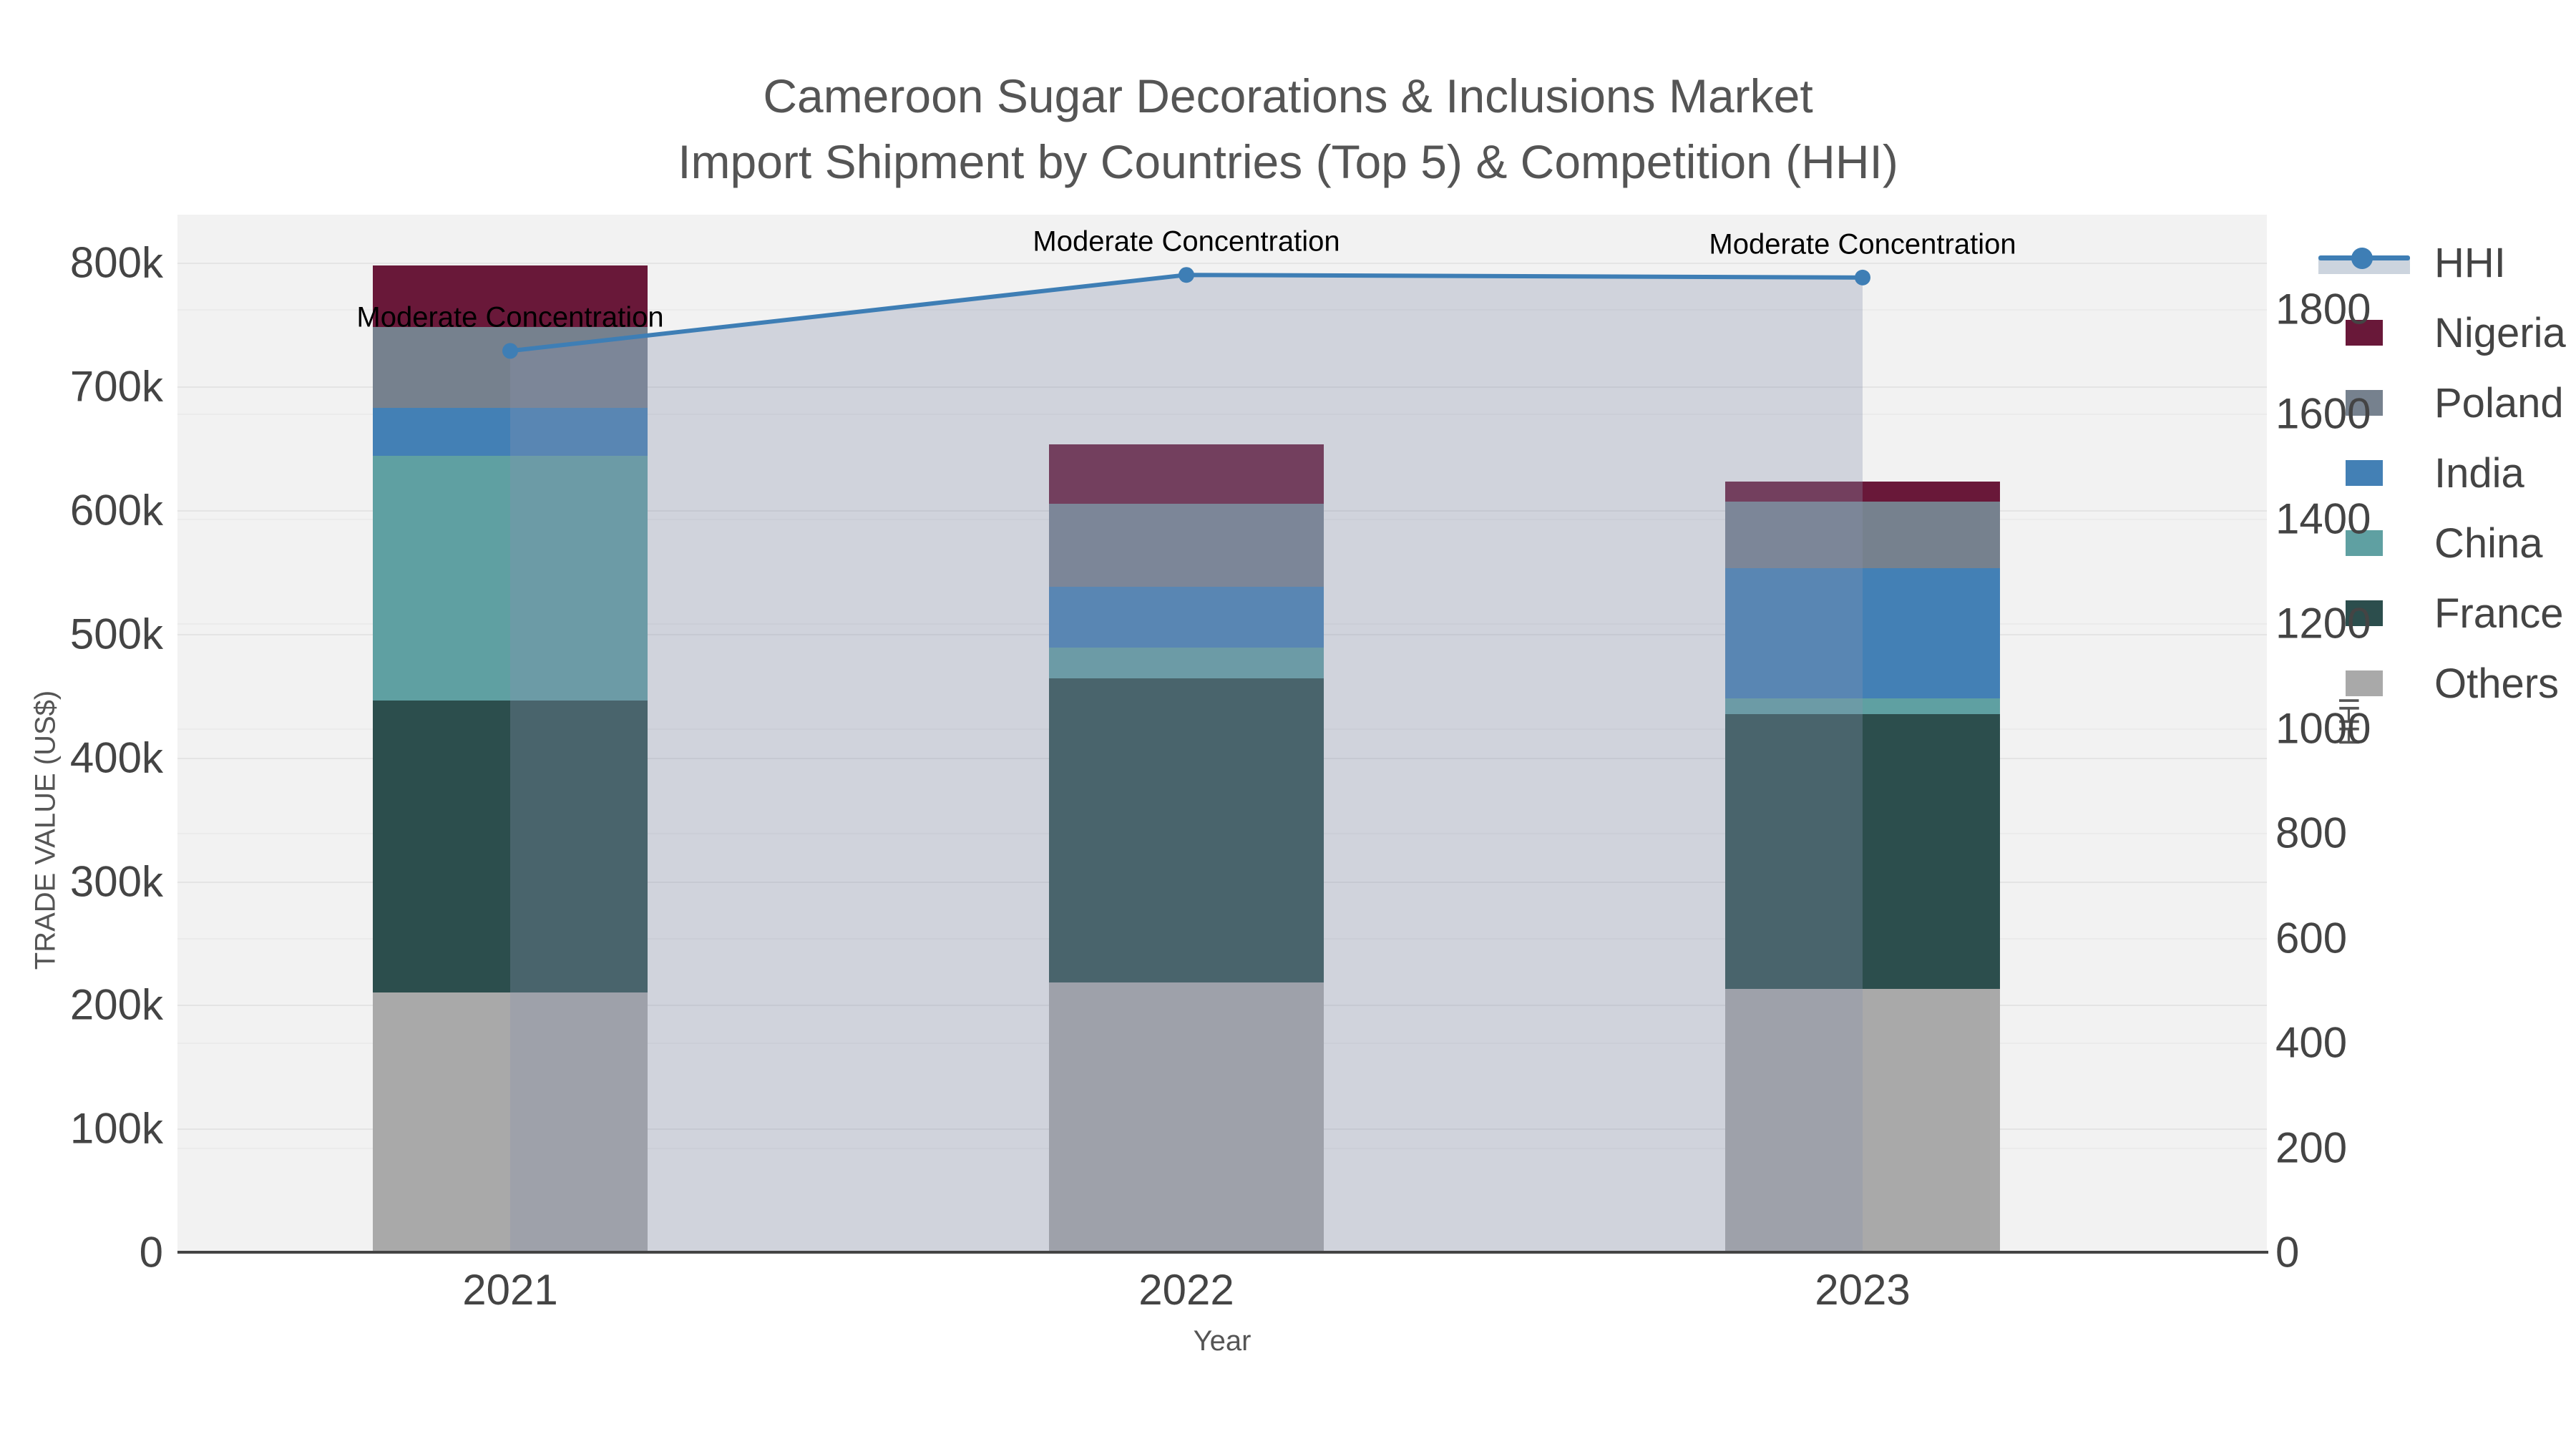  I want to click on legend-item-france: France, so click(2442, 613).